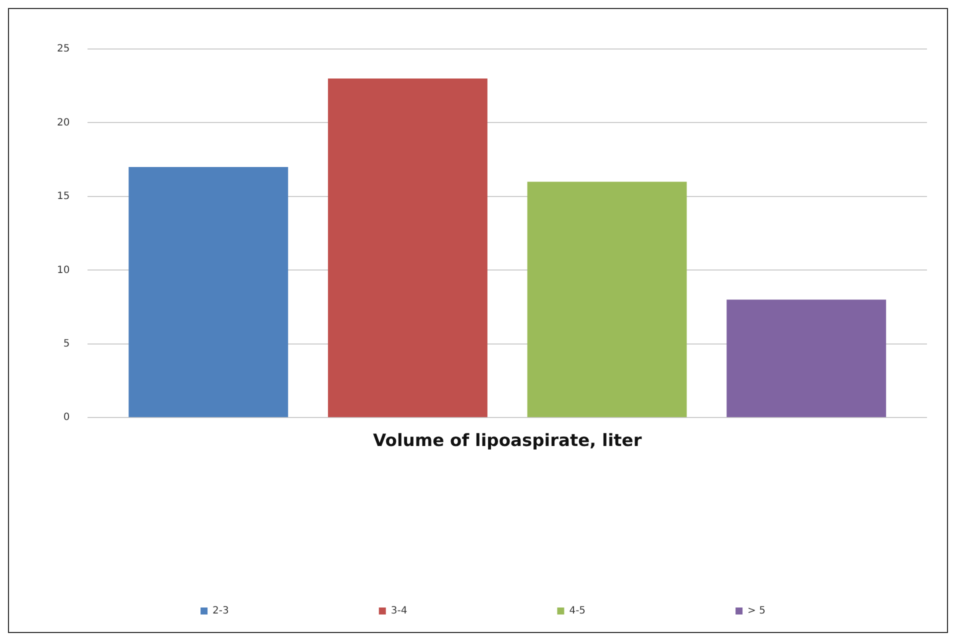  I want to click on y-tick-label: 25, so click(63, 49).